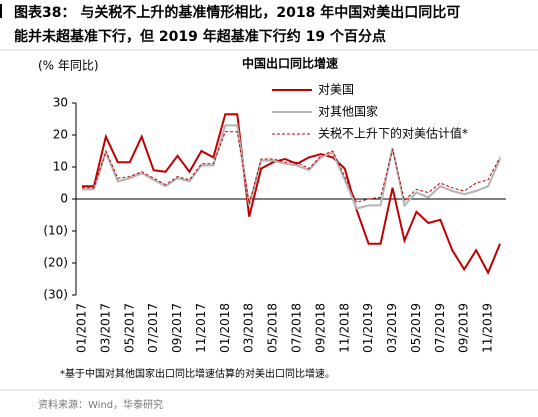 Image resolution: width=538 pixels, height=417 pixels. I want to click on y-tick-label: 30, so click(60, 103).